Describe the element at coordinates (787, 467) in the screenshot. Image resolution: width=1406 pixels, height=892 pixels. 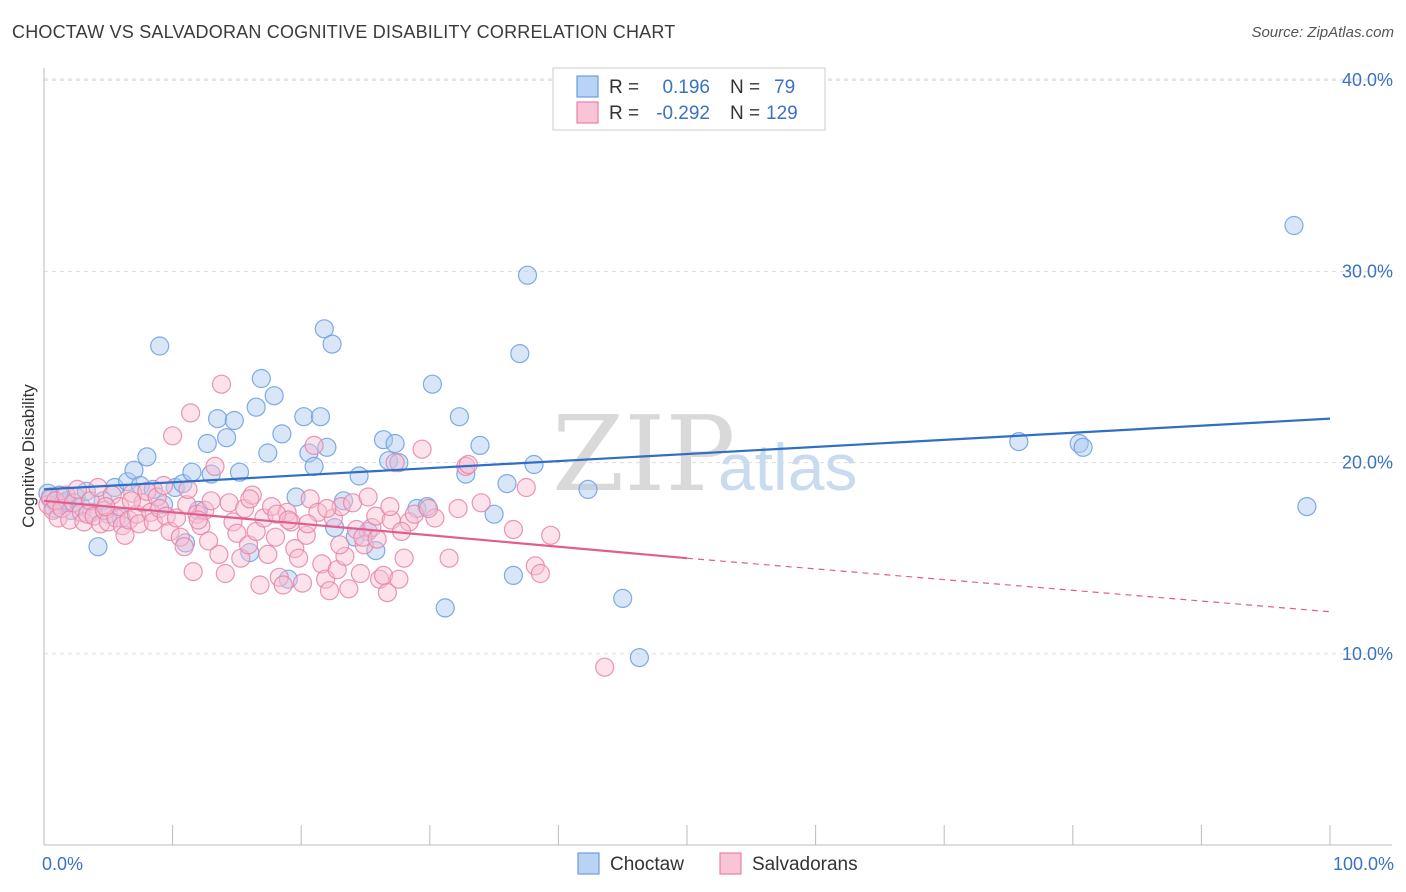
I see `watermark-atlas-text: atlas` at that location.